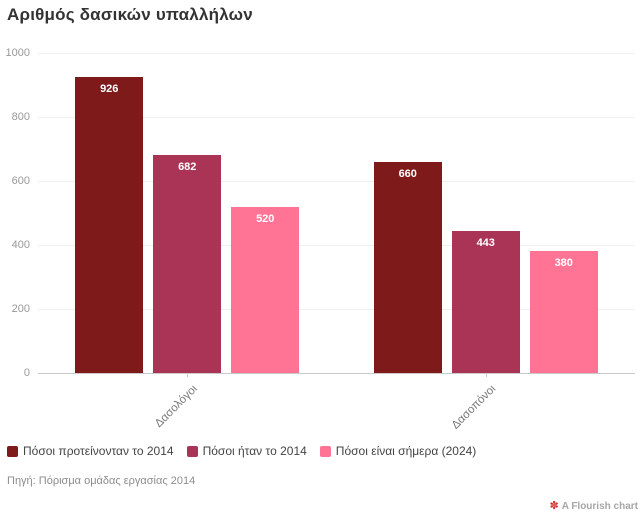 Image resolution: width=643 pixels, height=530 pixels. Describe the element at coordinates (20, 117) in the screenshot. I see `y-axis-tick-label: 800` at that location.